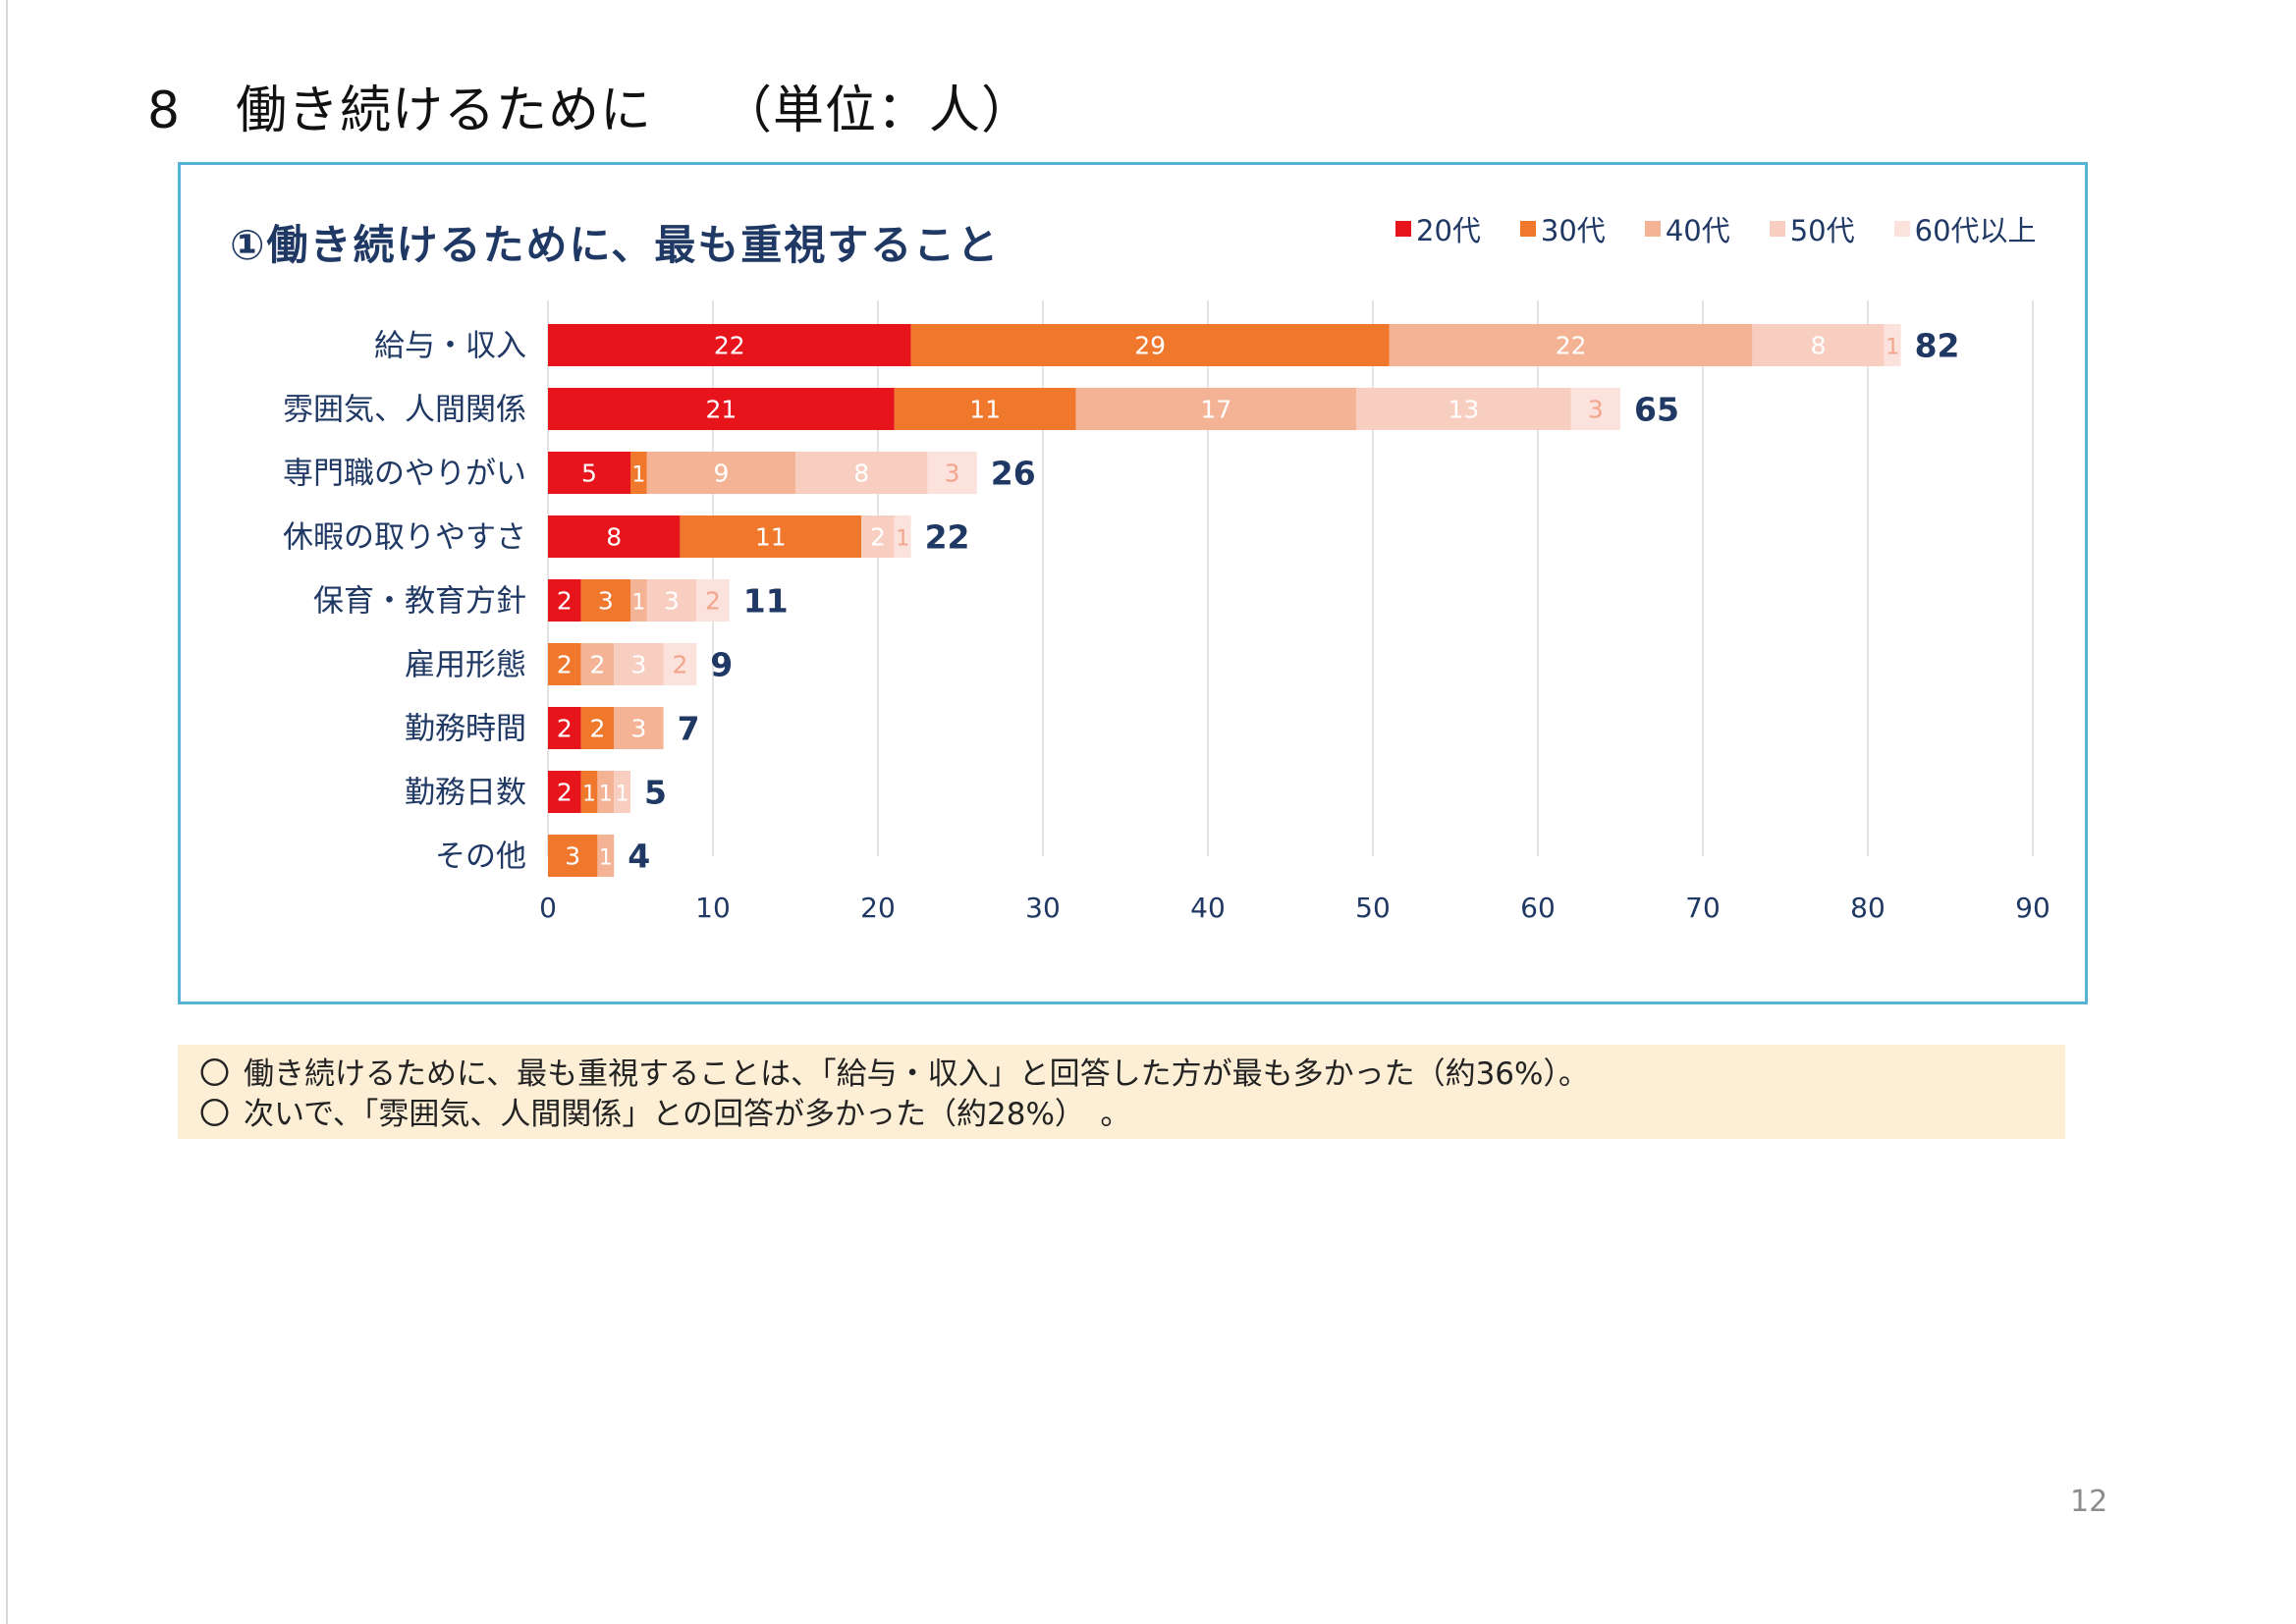 This screenshot has height=1624, width=2296. Describe the element at coordinates (1208, 908) in the screenshot. I see `x-tick-label: 40` at that location.